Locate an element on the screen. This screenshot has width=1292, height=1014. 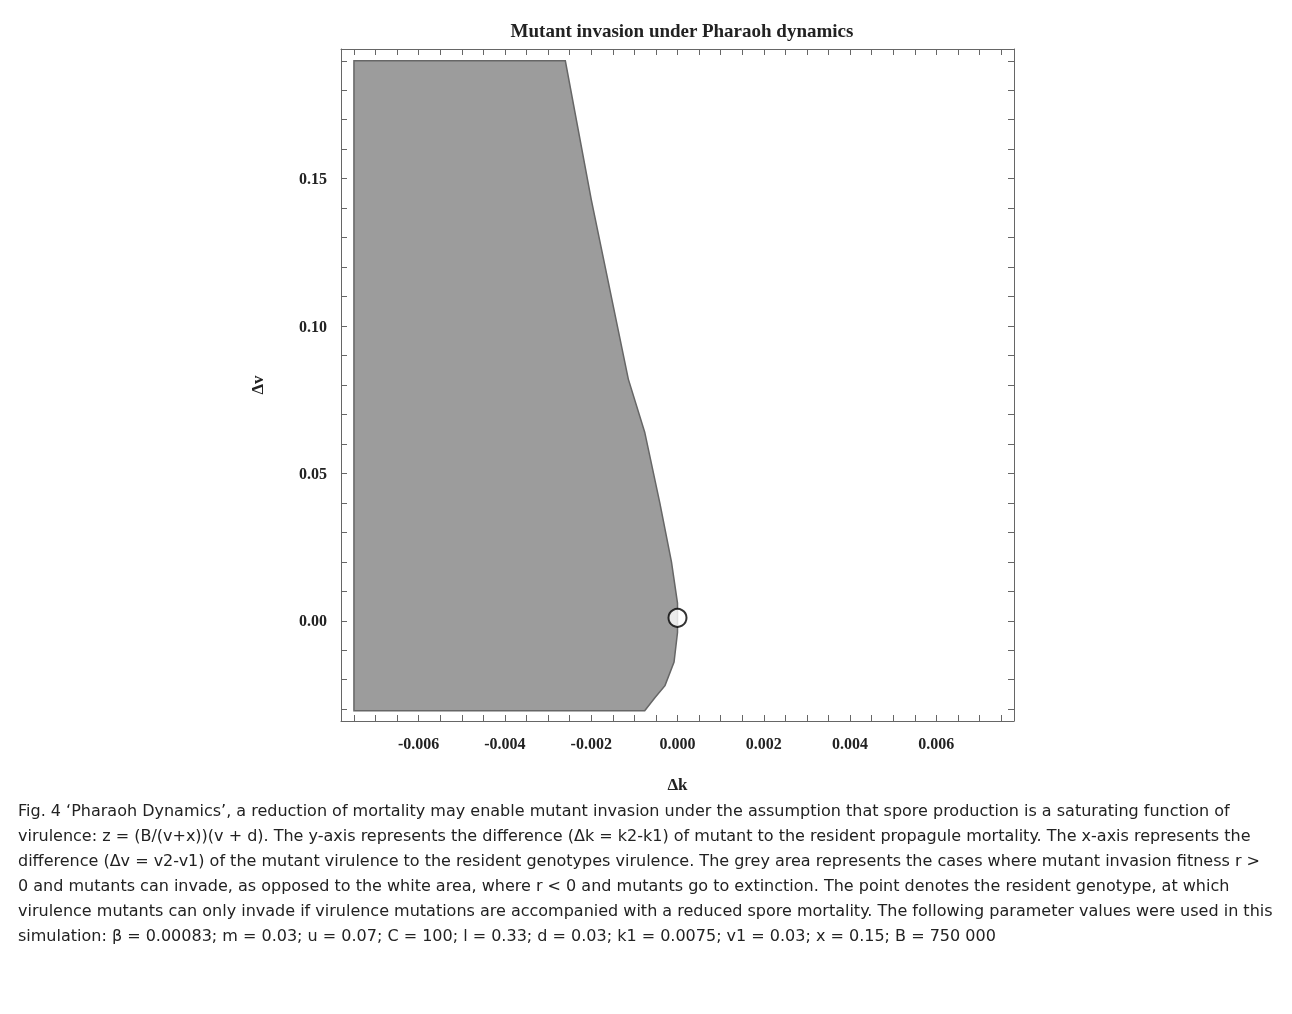
x-tick-label: 0.004 is located at coordinates (850, 743).